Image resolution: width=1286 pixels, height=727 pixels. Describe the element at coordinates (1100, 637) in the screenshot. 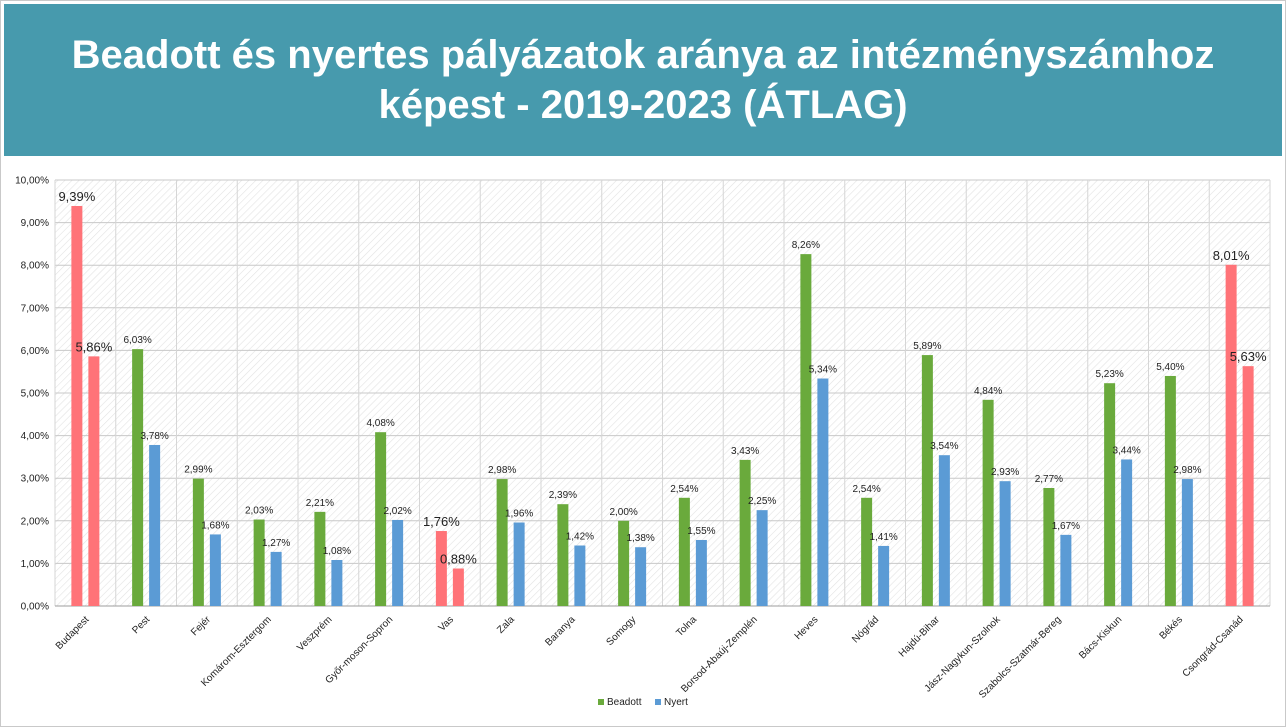

I see `x-tick-label: Bács-Kiskun` at that location.